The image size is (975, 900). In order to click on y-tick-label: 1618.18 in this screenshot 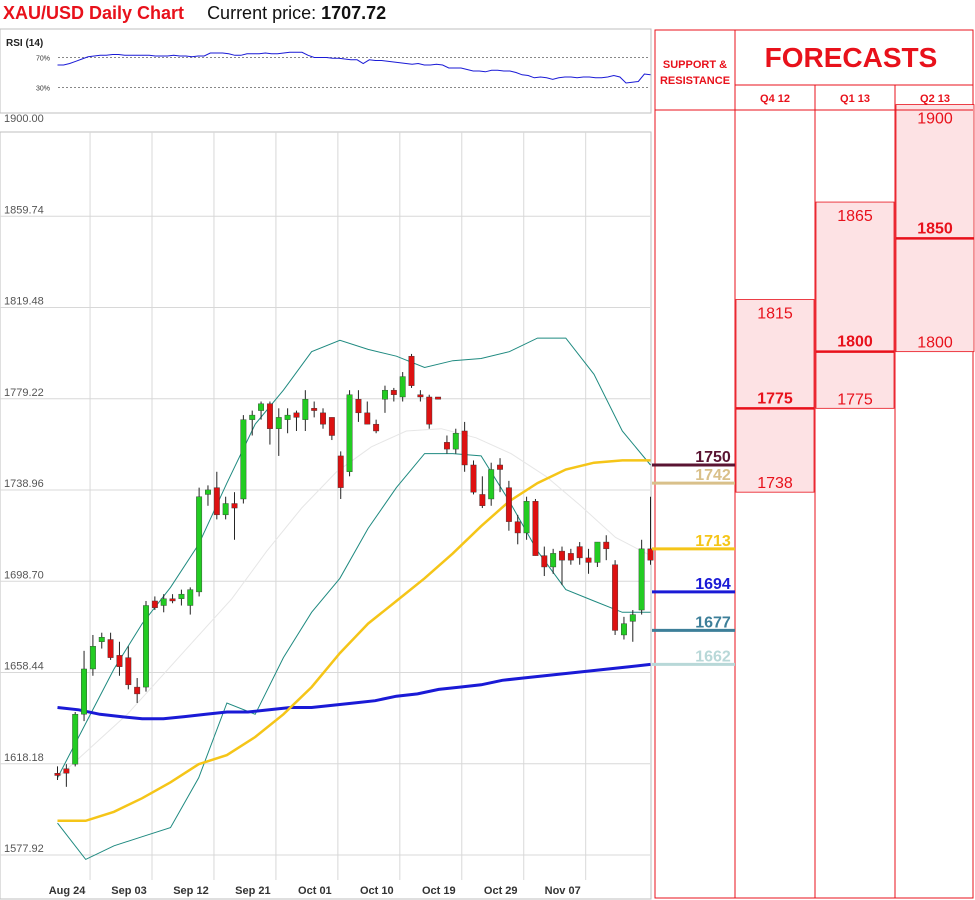, I will do `click(24, 758)`.